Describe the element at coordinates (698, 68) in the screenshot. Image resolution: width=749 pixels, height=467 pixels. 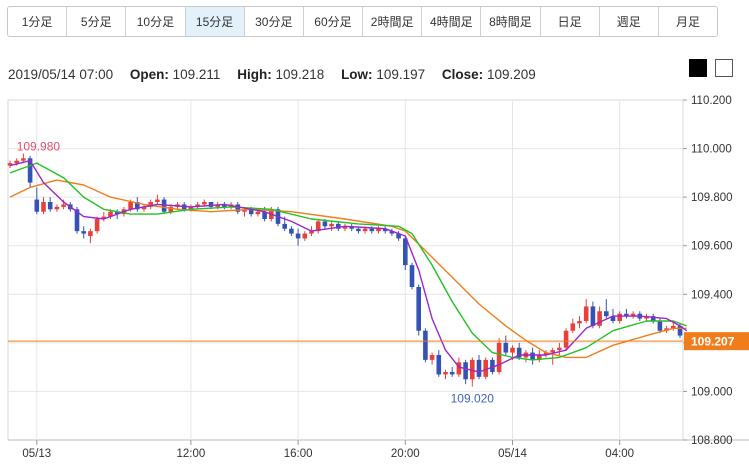
I see `dark-theme-button` at that location.